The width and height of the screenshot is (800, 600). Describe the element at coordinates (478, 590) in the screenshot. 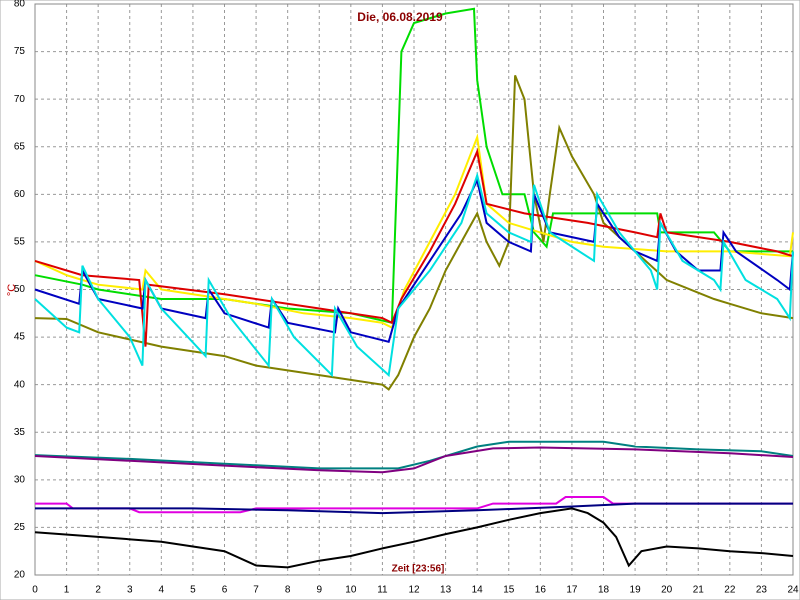

I see `x-tick-label: 14` at that location.